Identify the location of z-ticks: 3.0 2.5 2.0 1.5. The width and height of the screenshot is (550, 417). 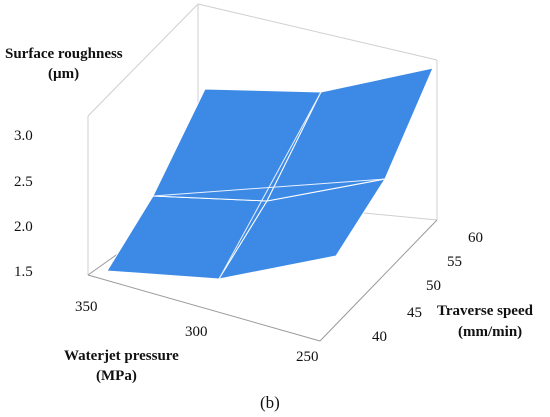
(23, 204).